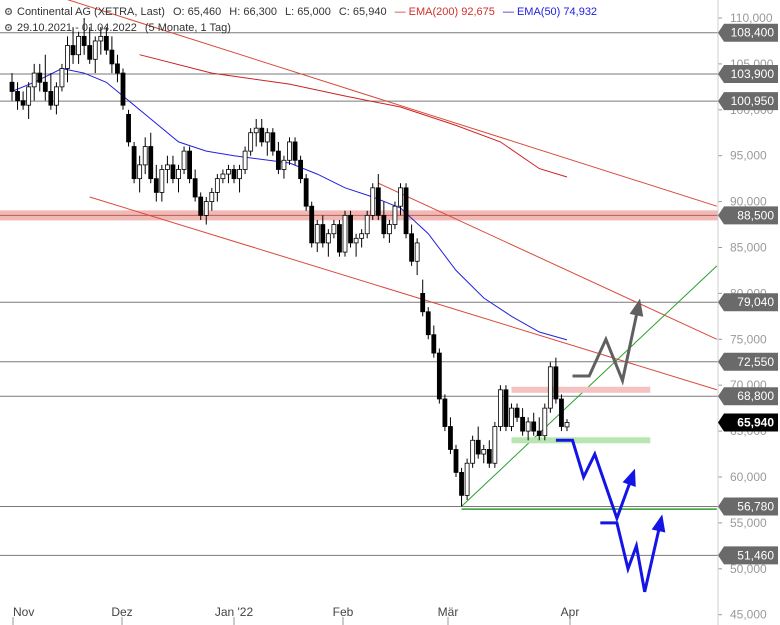 The height and width of the screenshot is (625, 780). Describe the element at coordinates (508, 12) in the screenshot. I see `ema50-icon: —` at that location.